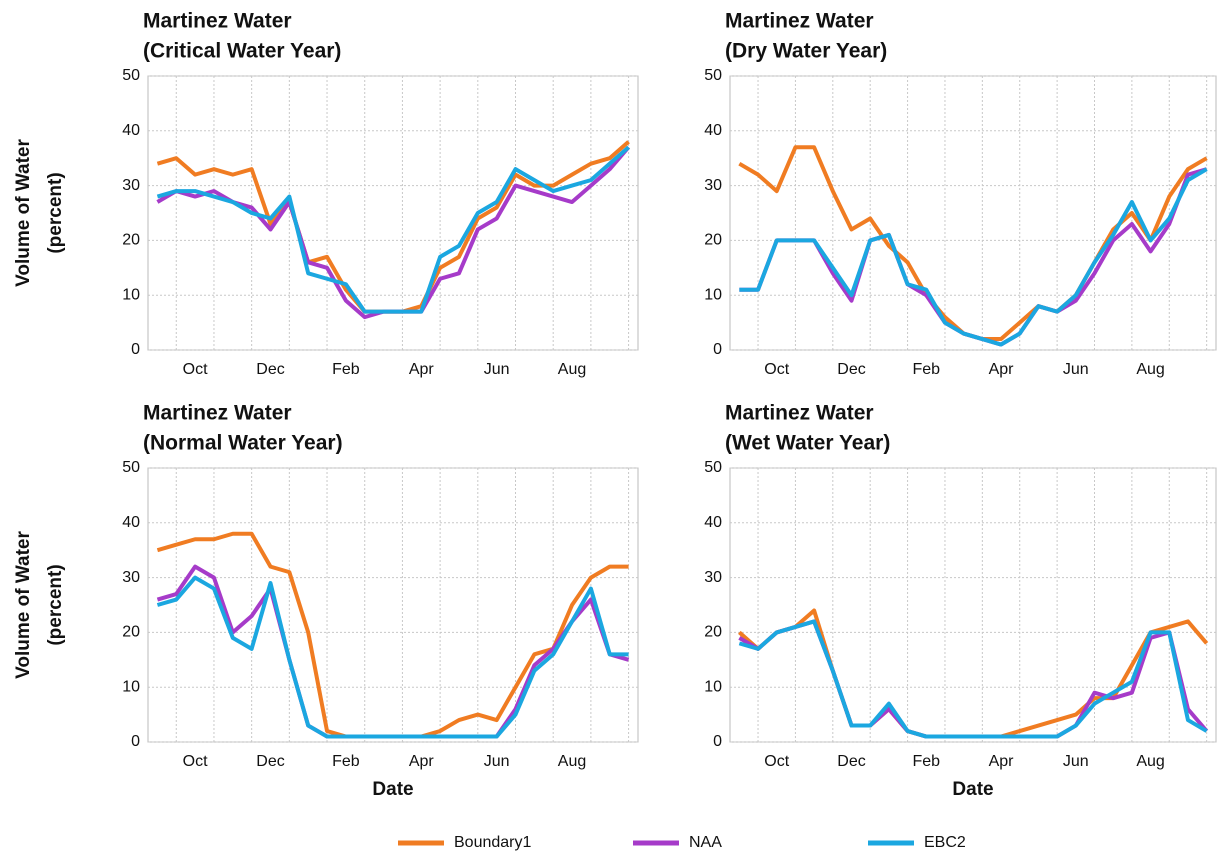  What do you see at coordinates (806, 51) in the screenshot?
I see `chart-title: (Dry Water Year)` at bounding box center [806, 51].